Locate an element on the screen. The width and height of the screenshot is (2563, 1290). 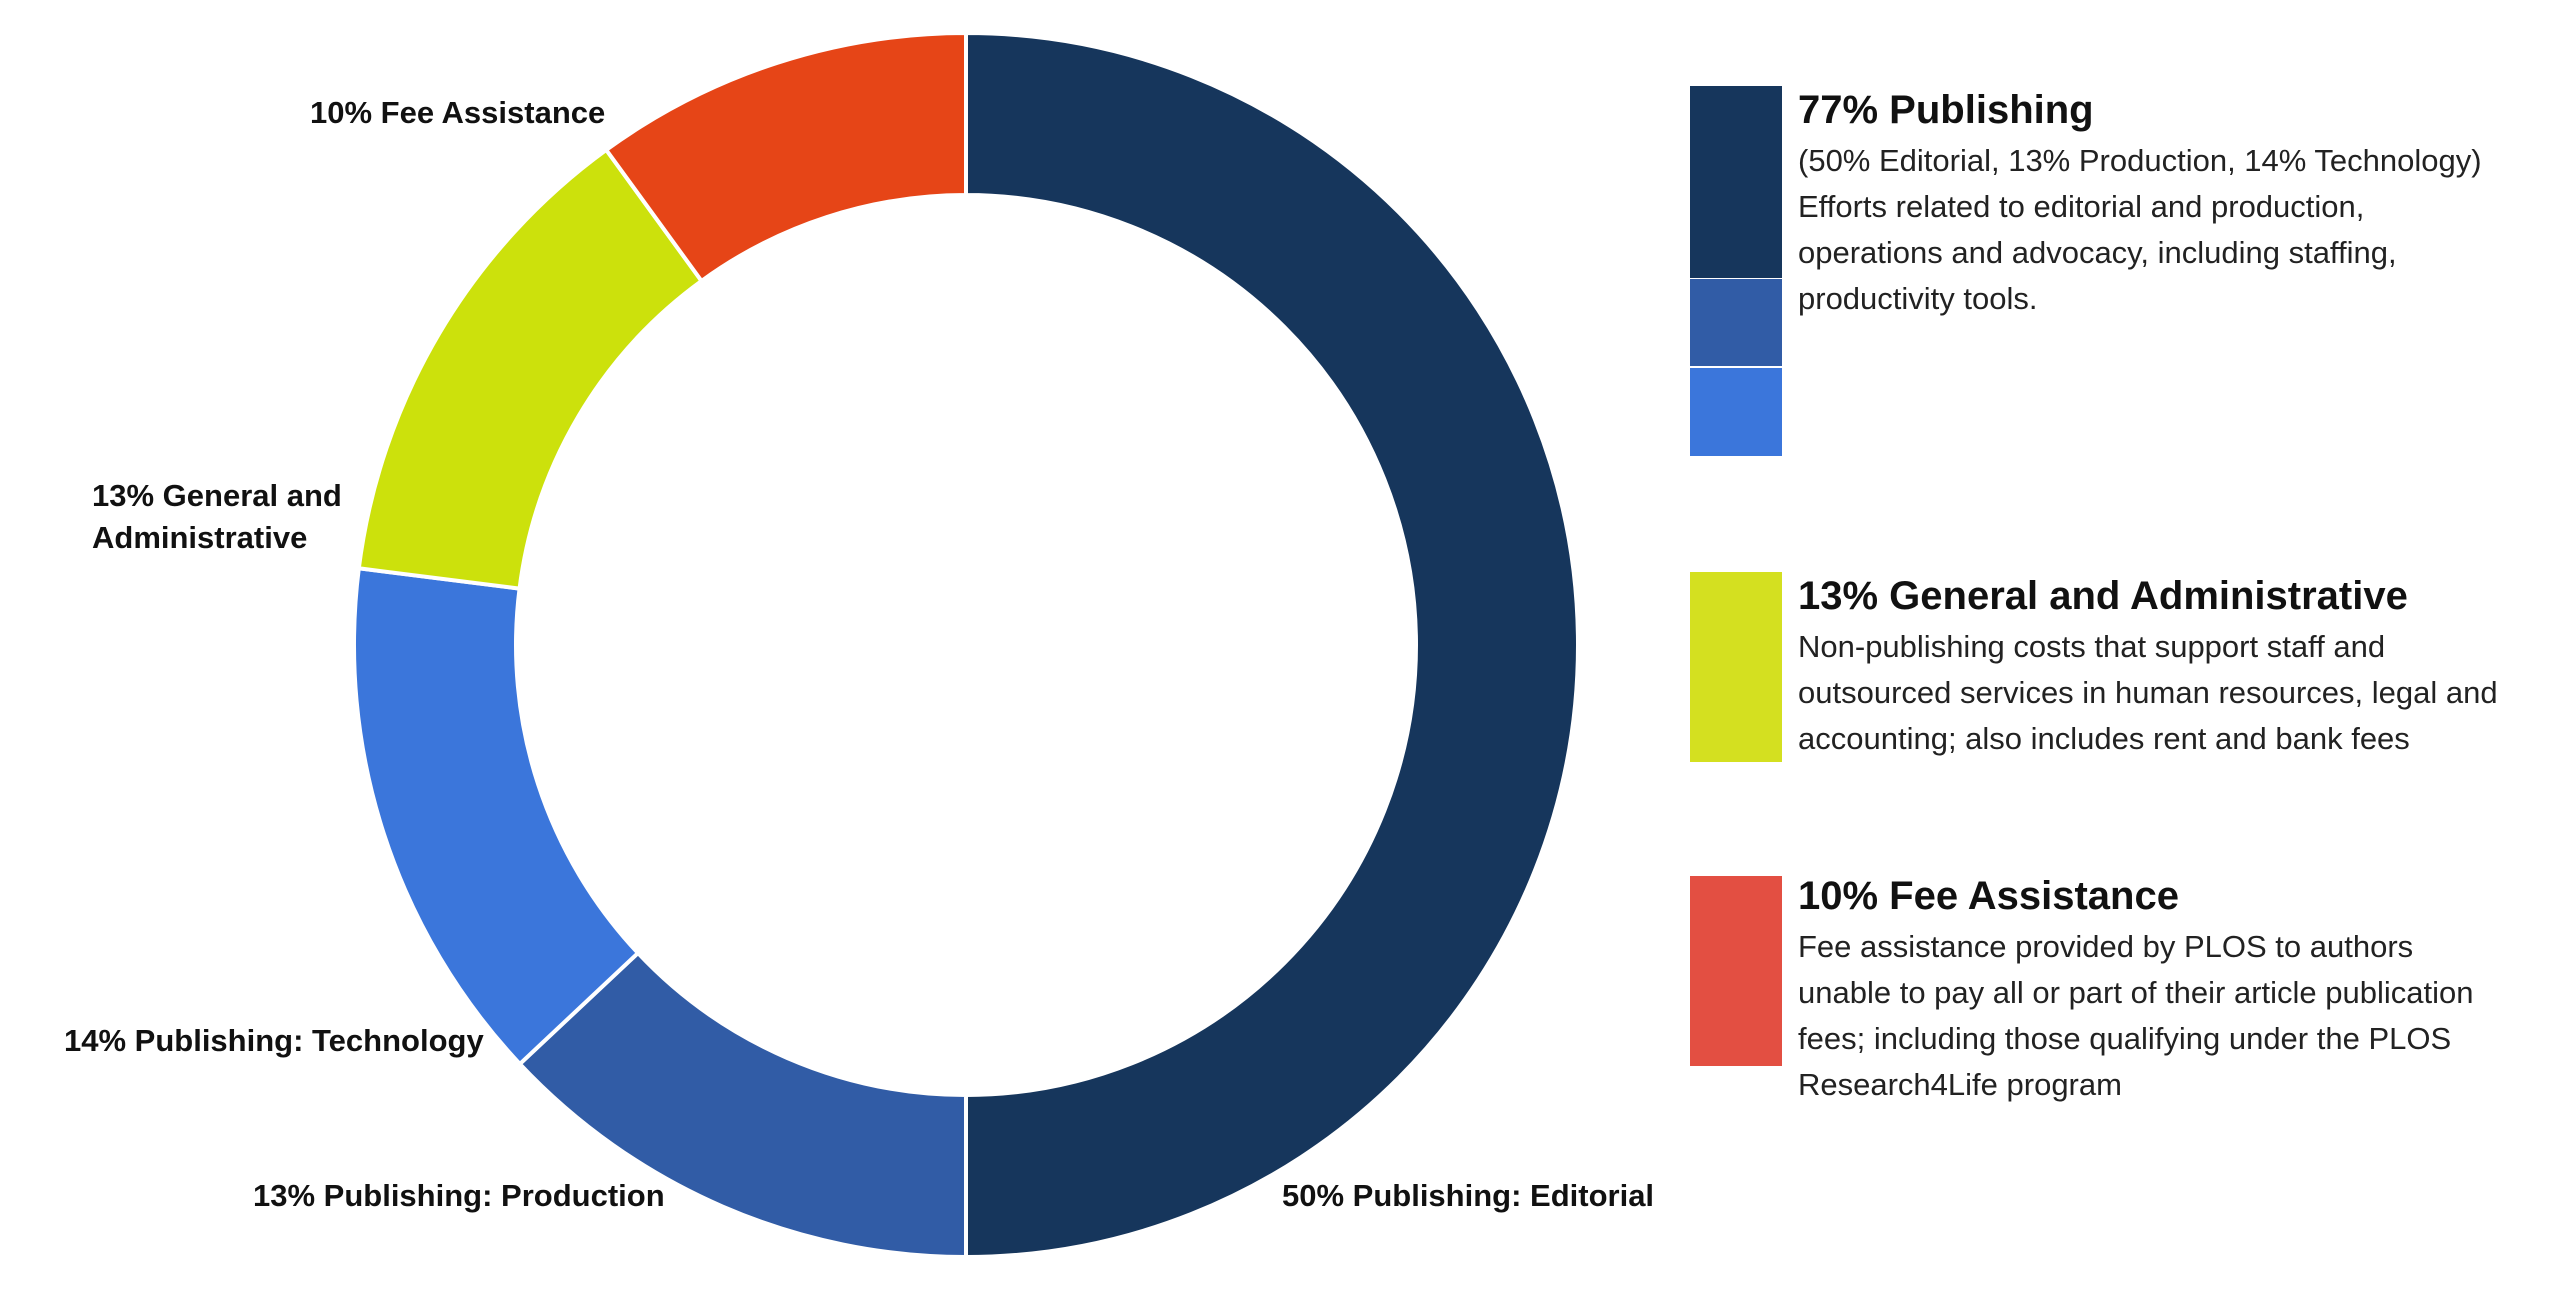
label-fee-assistance: 10% Fee Assistance is located at coordinates (458, 112).